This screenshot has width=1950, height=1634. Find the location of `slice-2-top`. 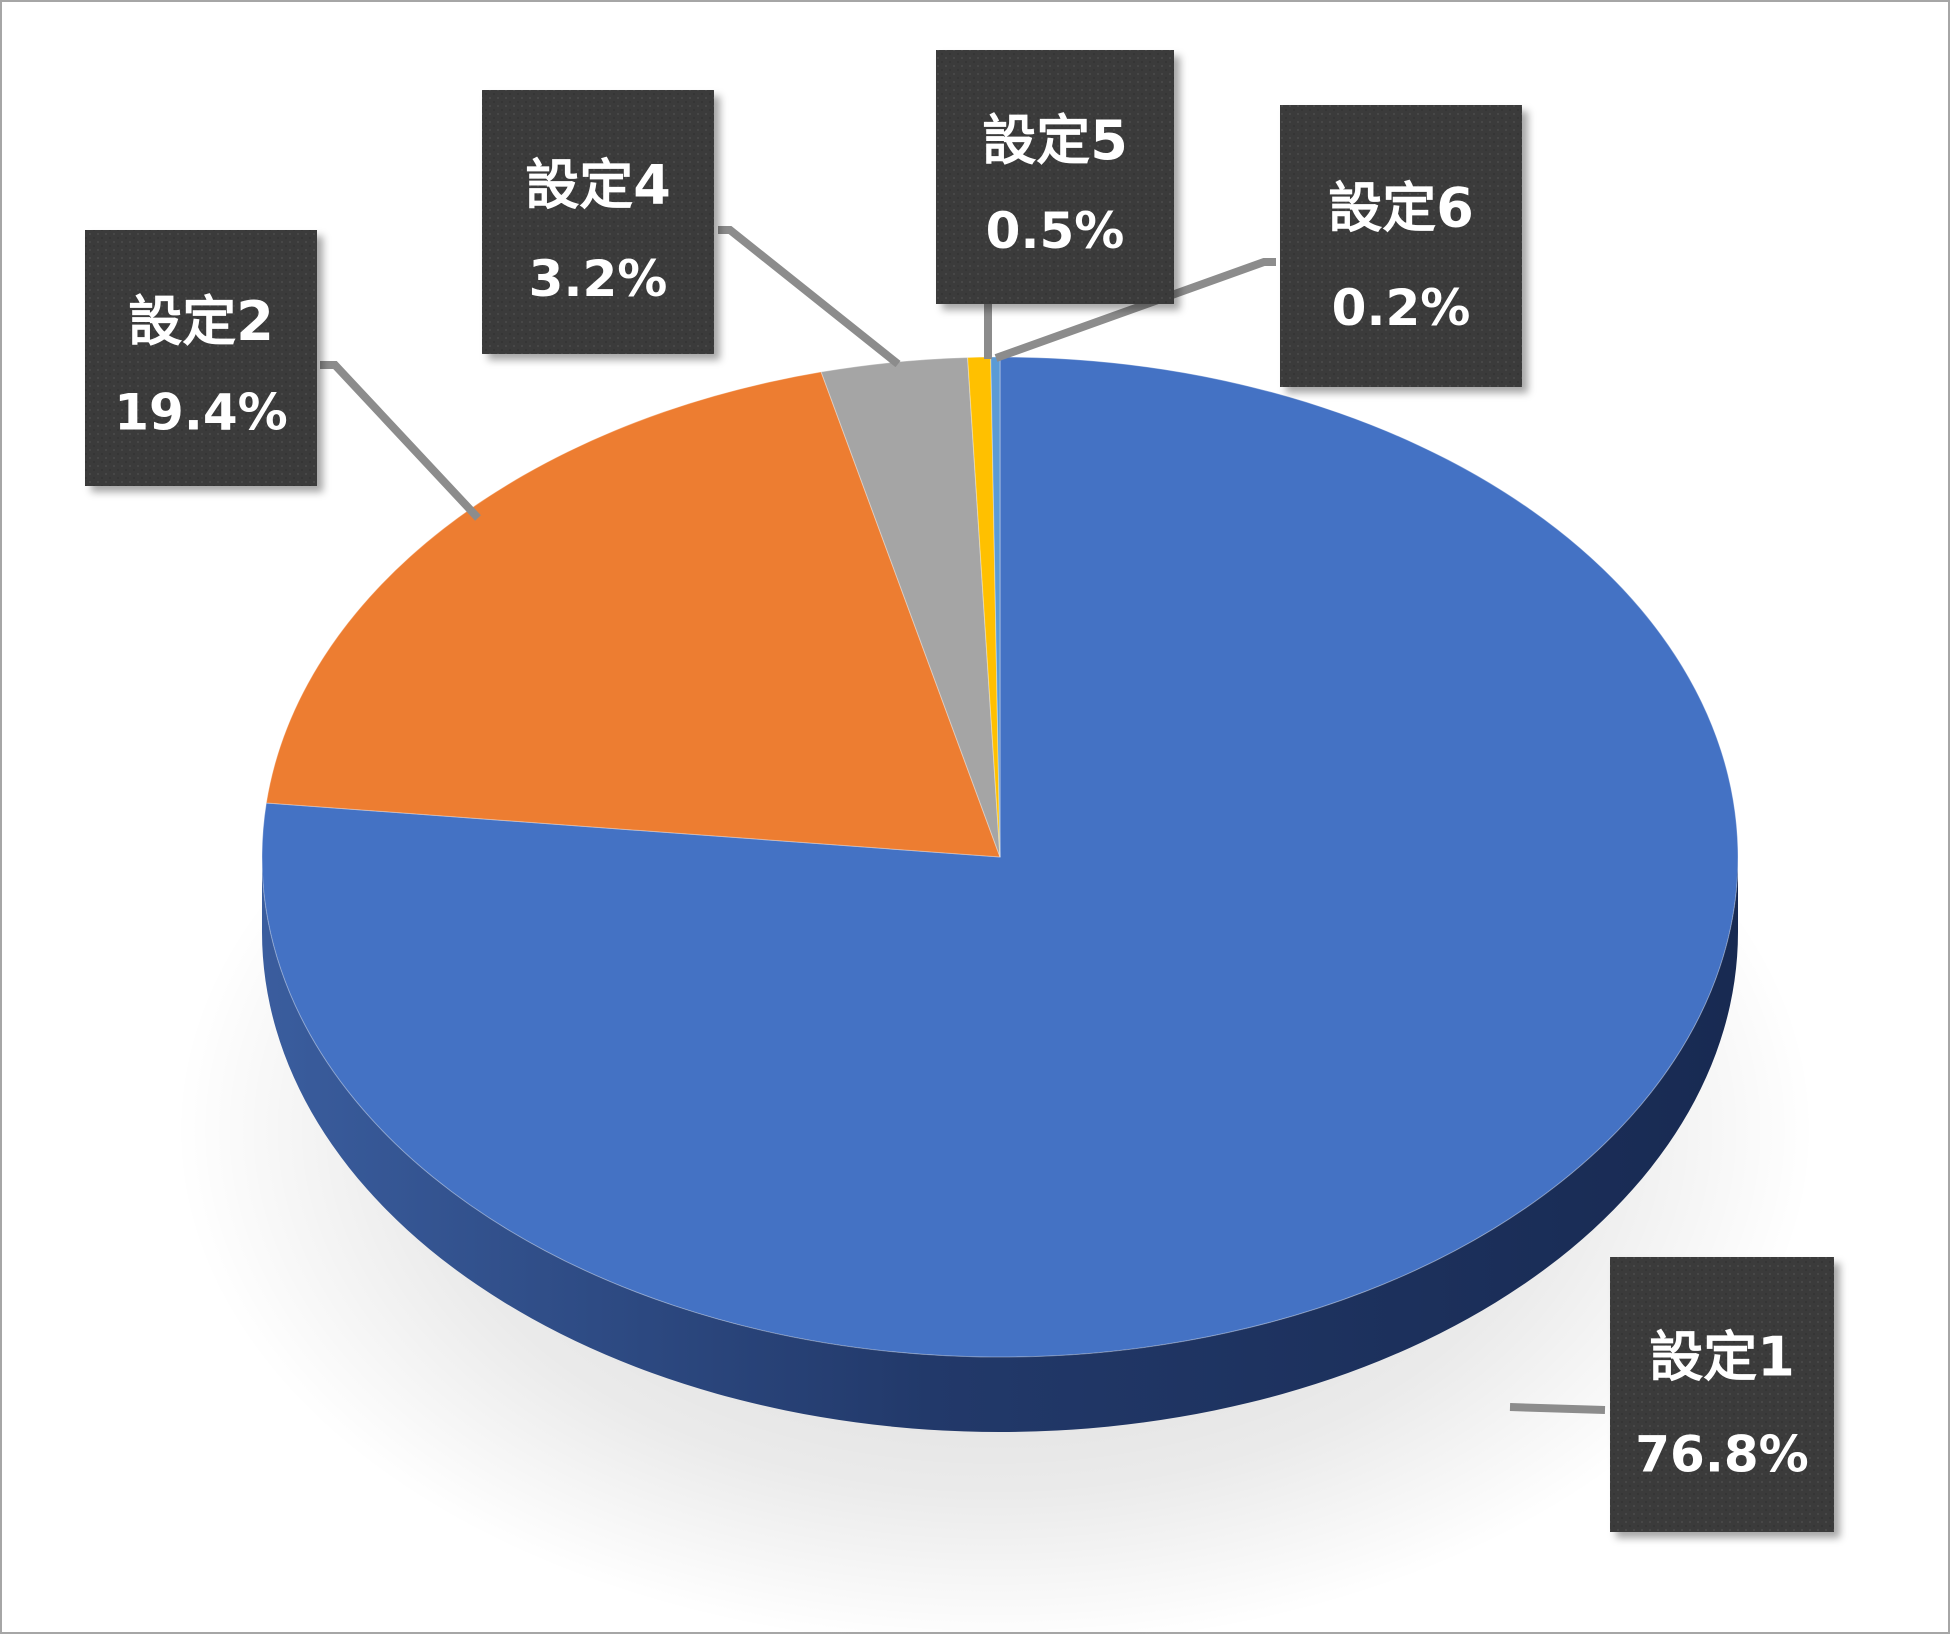

slice-2-top is located at coordinates (633, 614).